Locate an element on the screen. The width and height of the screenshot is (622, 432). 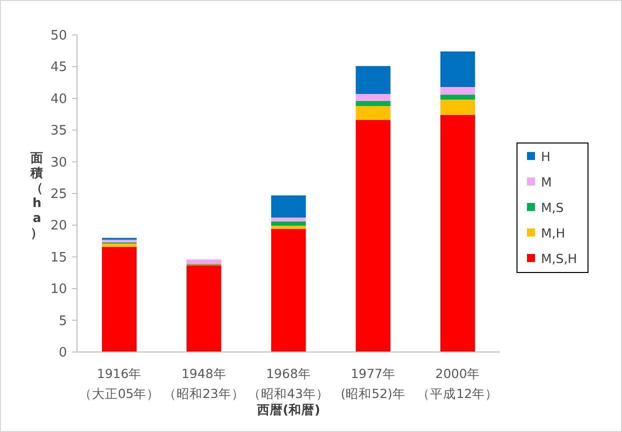
legend-label: M,H is located at coordinates (553, 233).